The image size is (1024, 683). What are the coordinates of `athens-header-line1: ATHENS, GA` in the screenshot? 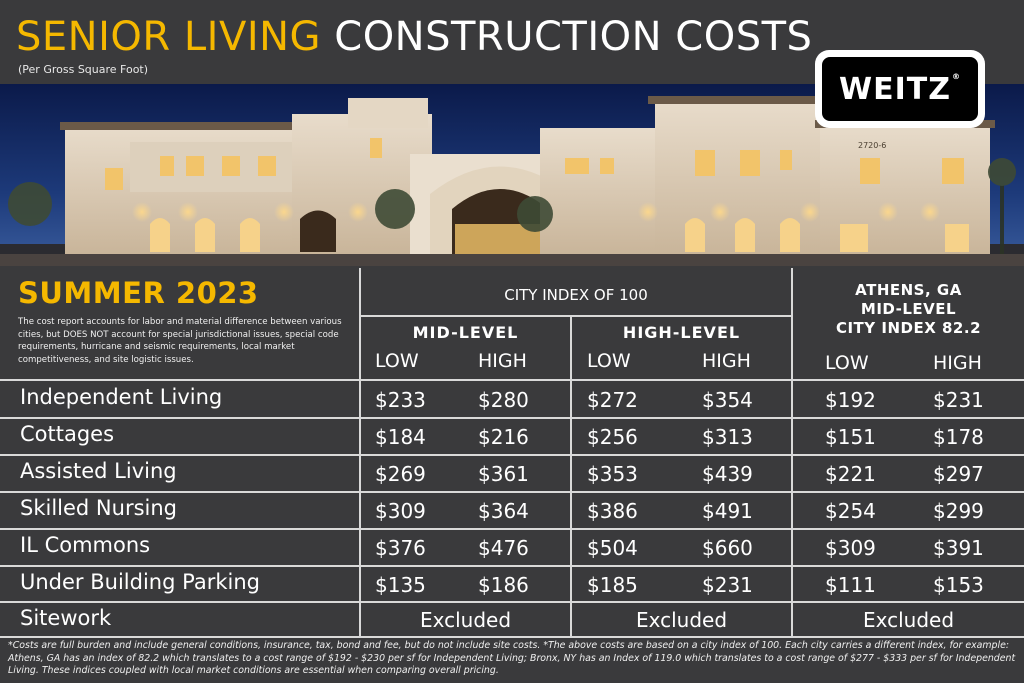 It's located at (908, 290).